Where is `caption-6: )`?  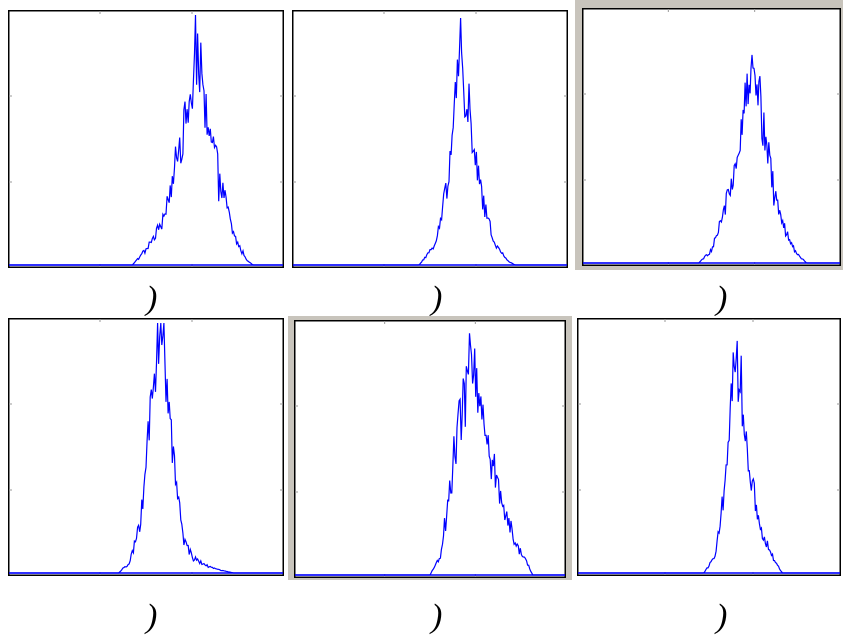 caption-6: ) is located at coordinates (722, 616).